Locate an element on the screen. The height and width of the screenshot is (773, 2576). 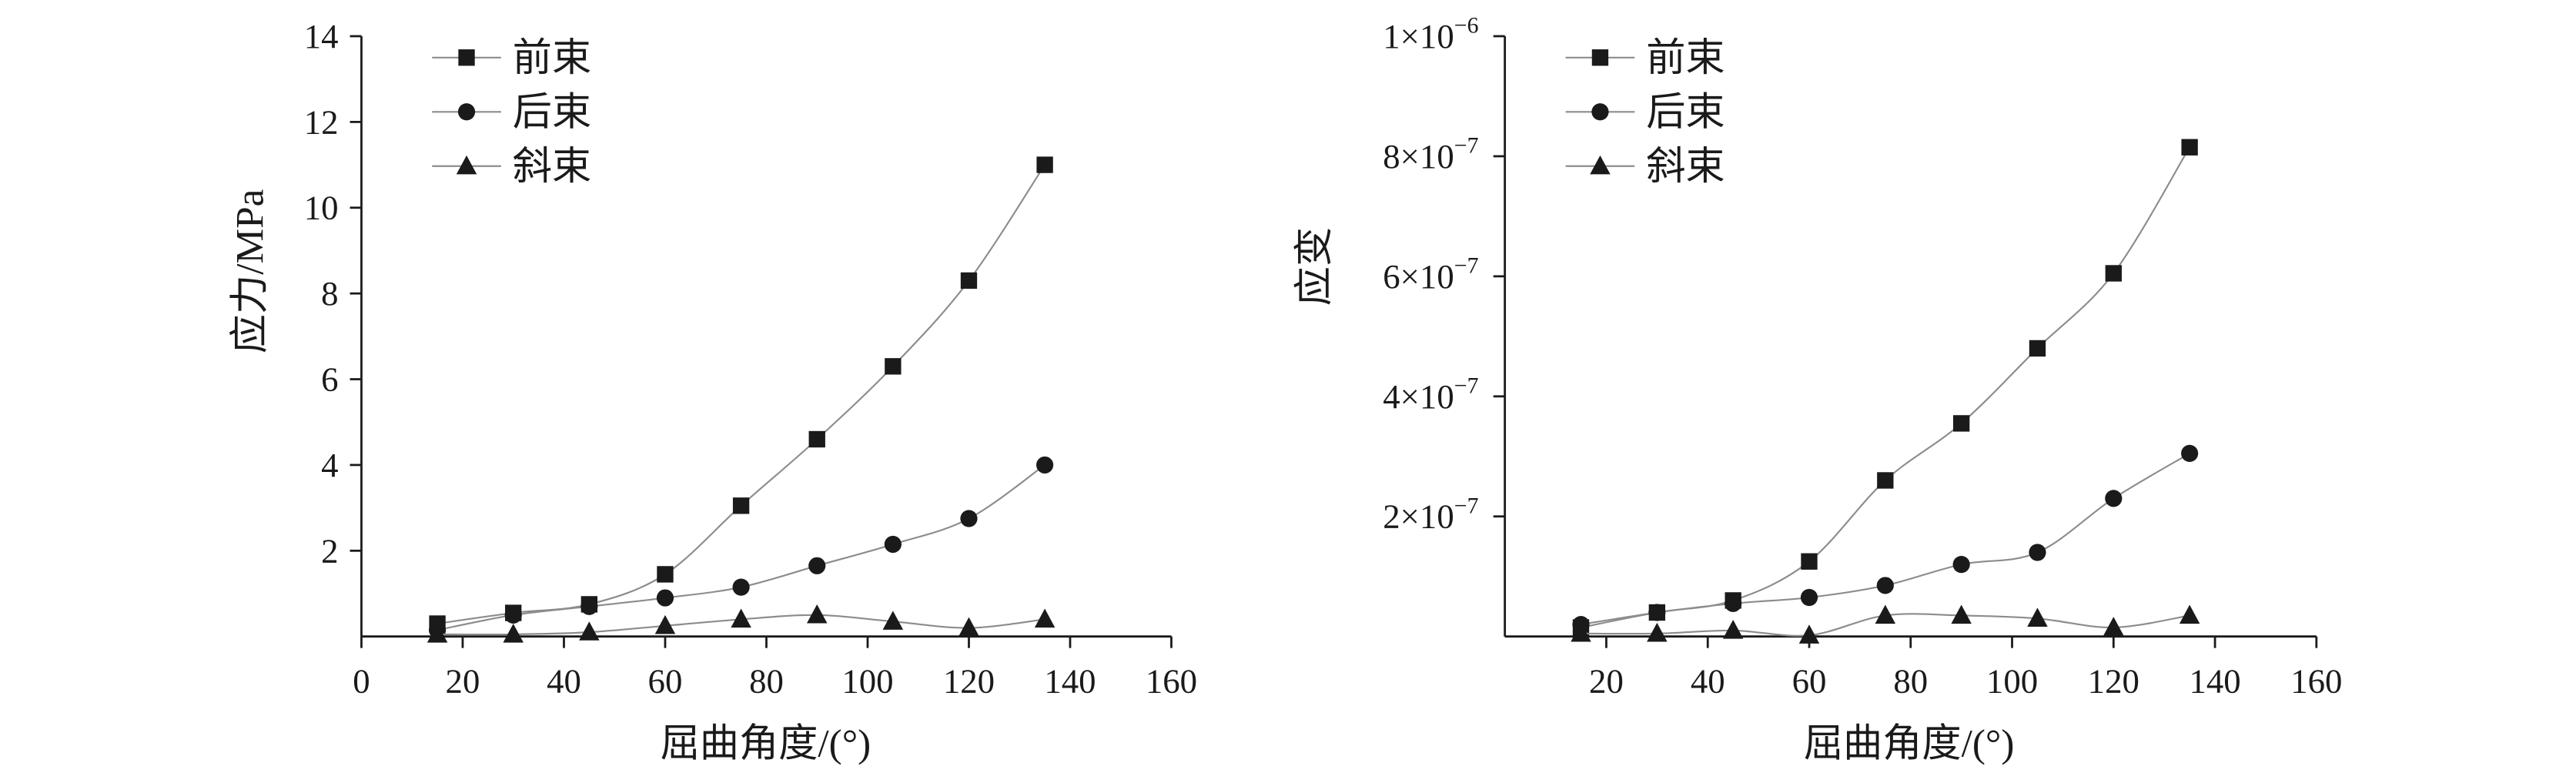
strain-x-axis-title: 屈曲角度/(°) is located at coordinates (1910, 744).